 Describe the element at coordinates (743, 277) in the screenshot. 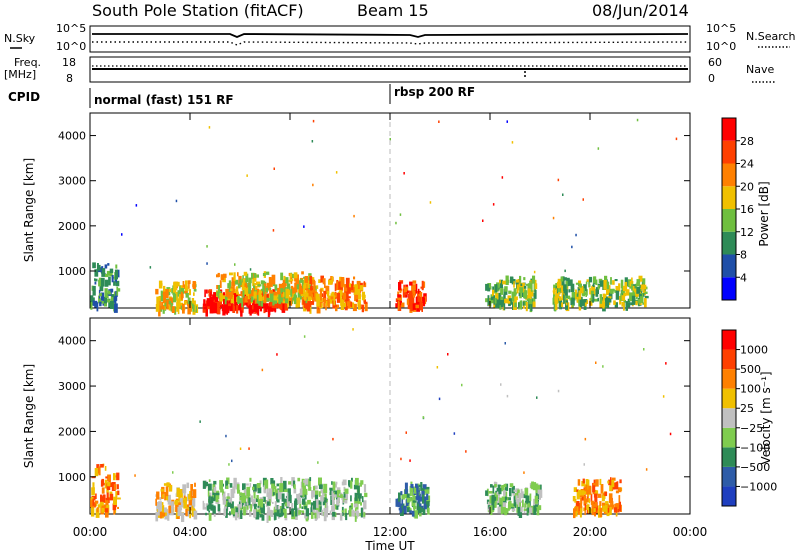

I see `colorbar-tick-label: 4` at that location.